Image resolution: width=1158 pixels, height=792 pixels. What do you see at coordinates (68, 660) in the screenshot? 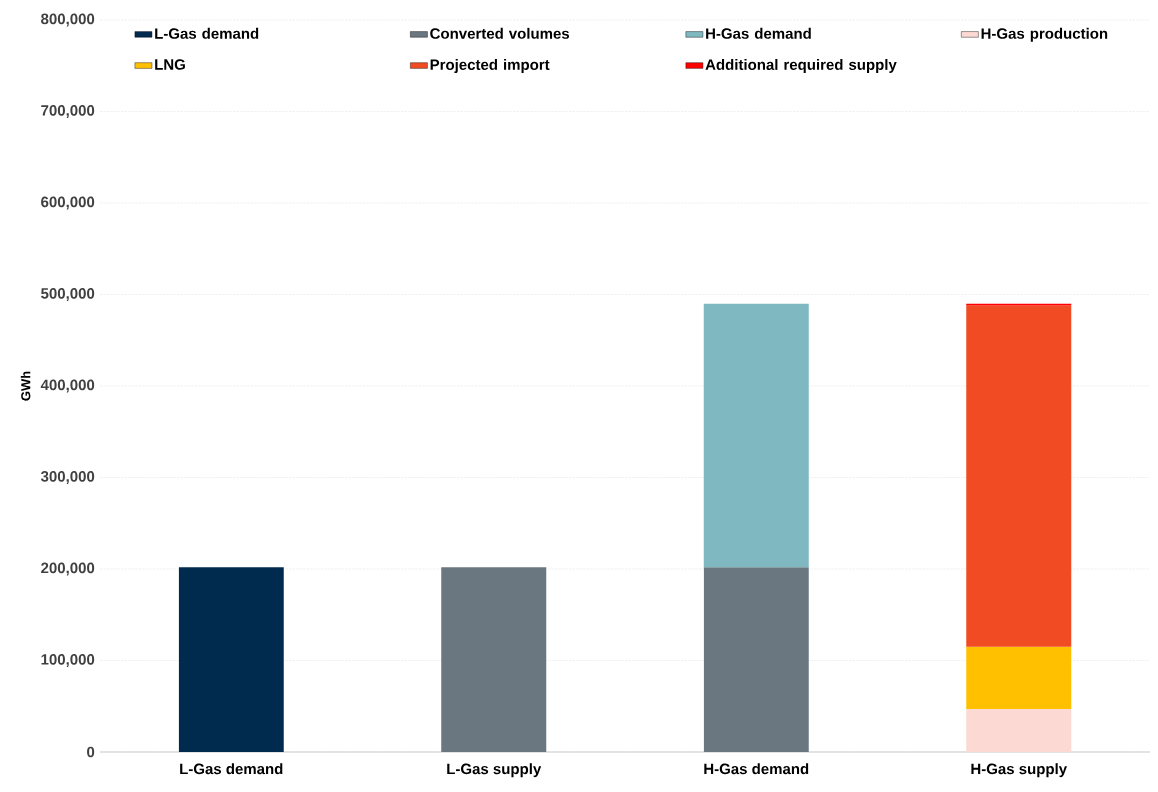
I see `y-tick-label: 100,000` at bounding box center [68, 660].